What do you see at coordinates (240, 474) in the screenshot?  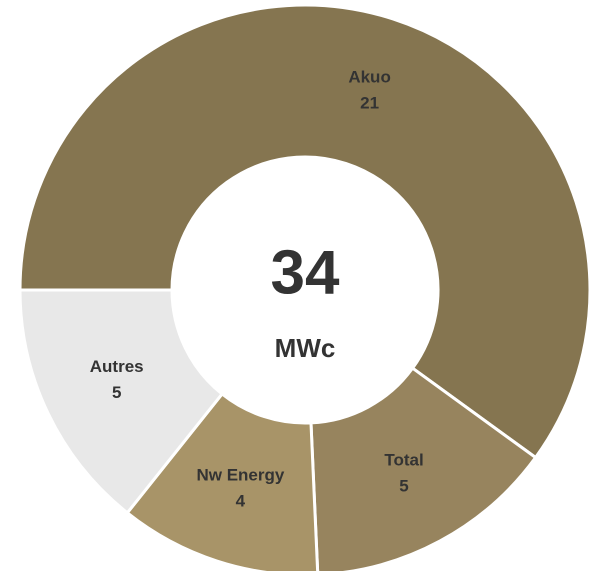 I see `slice-label: Nw Energy` at bounding box center [240, 474].